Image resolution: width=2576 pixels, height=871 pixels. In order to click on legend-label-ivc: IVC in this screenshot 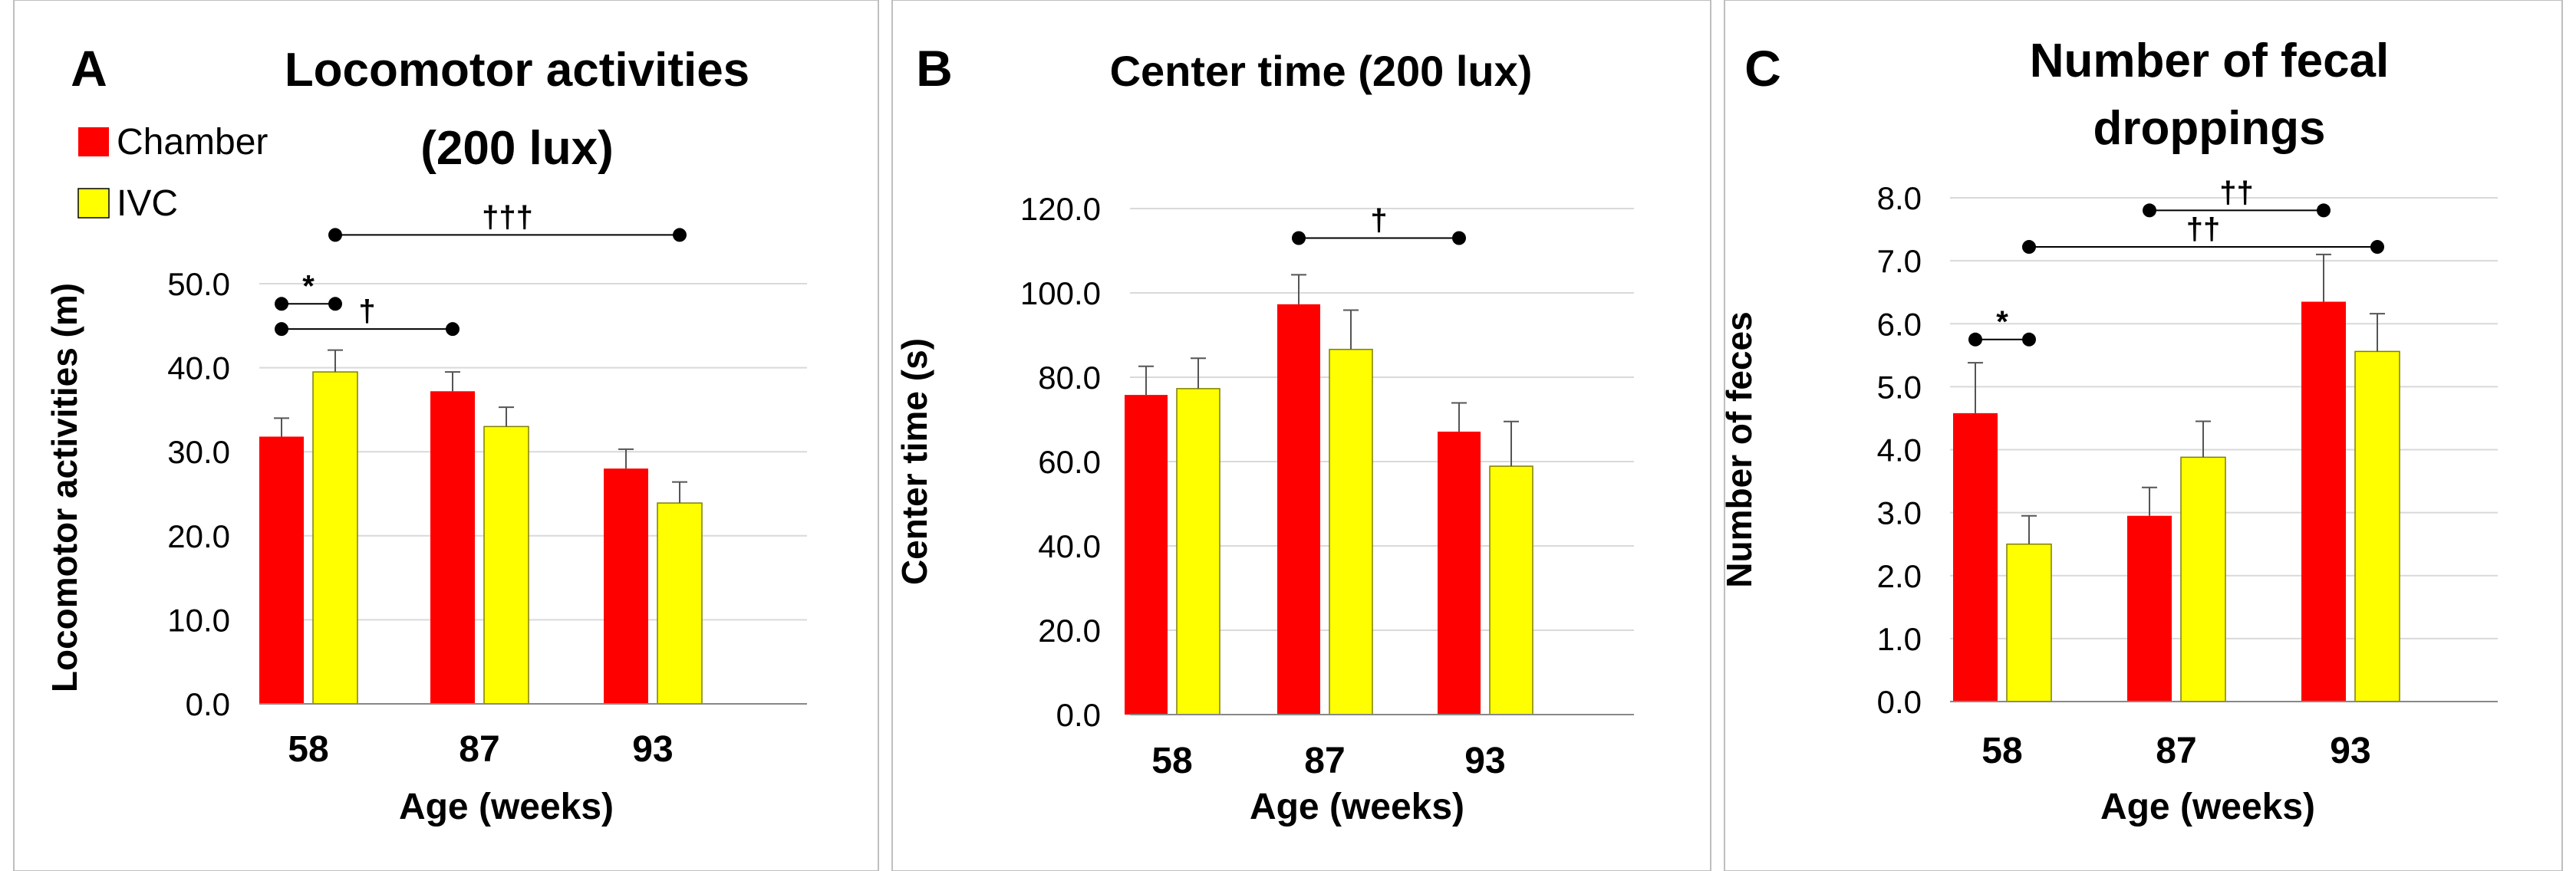, I will do `click(147, 203)`.